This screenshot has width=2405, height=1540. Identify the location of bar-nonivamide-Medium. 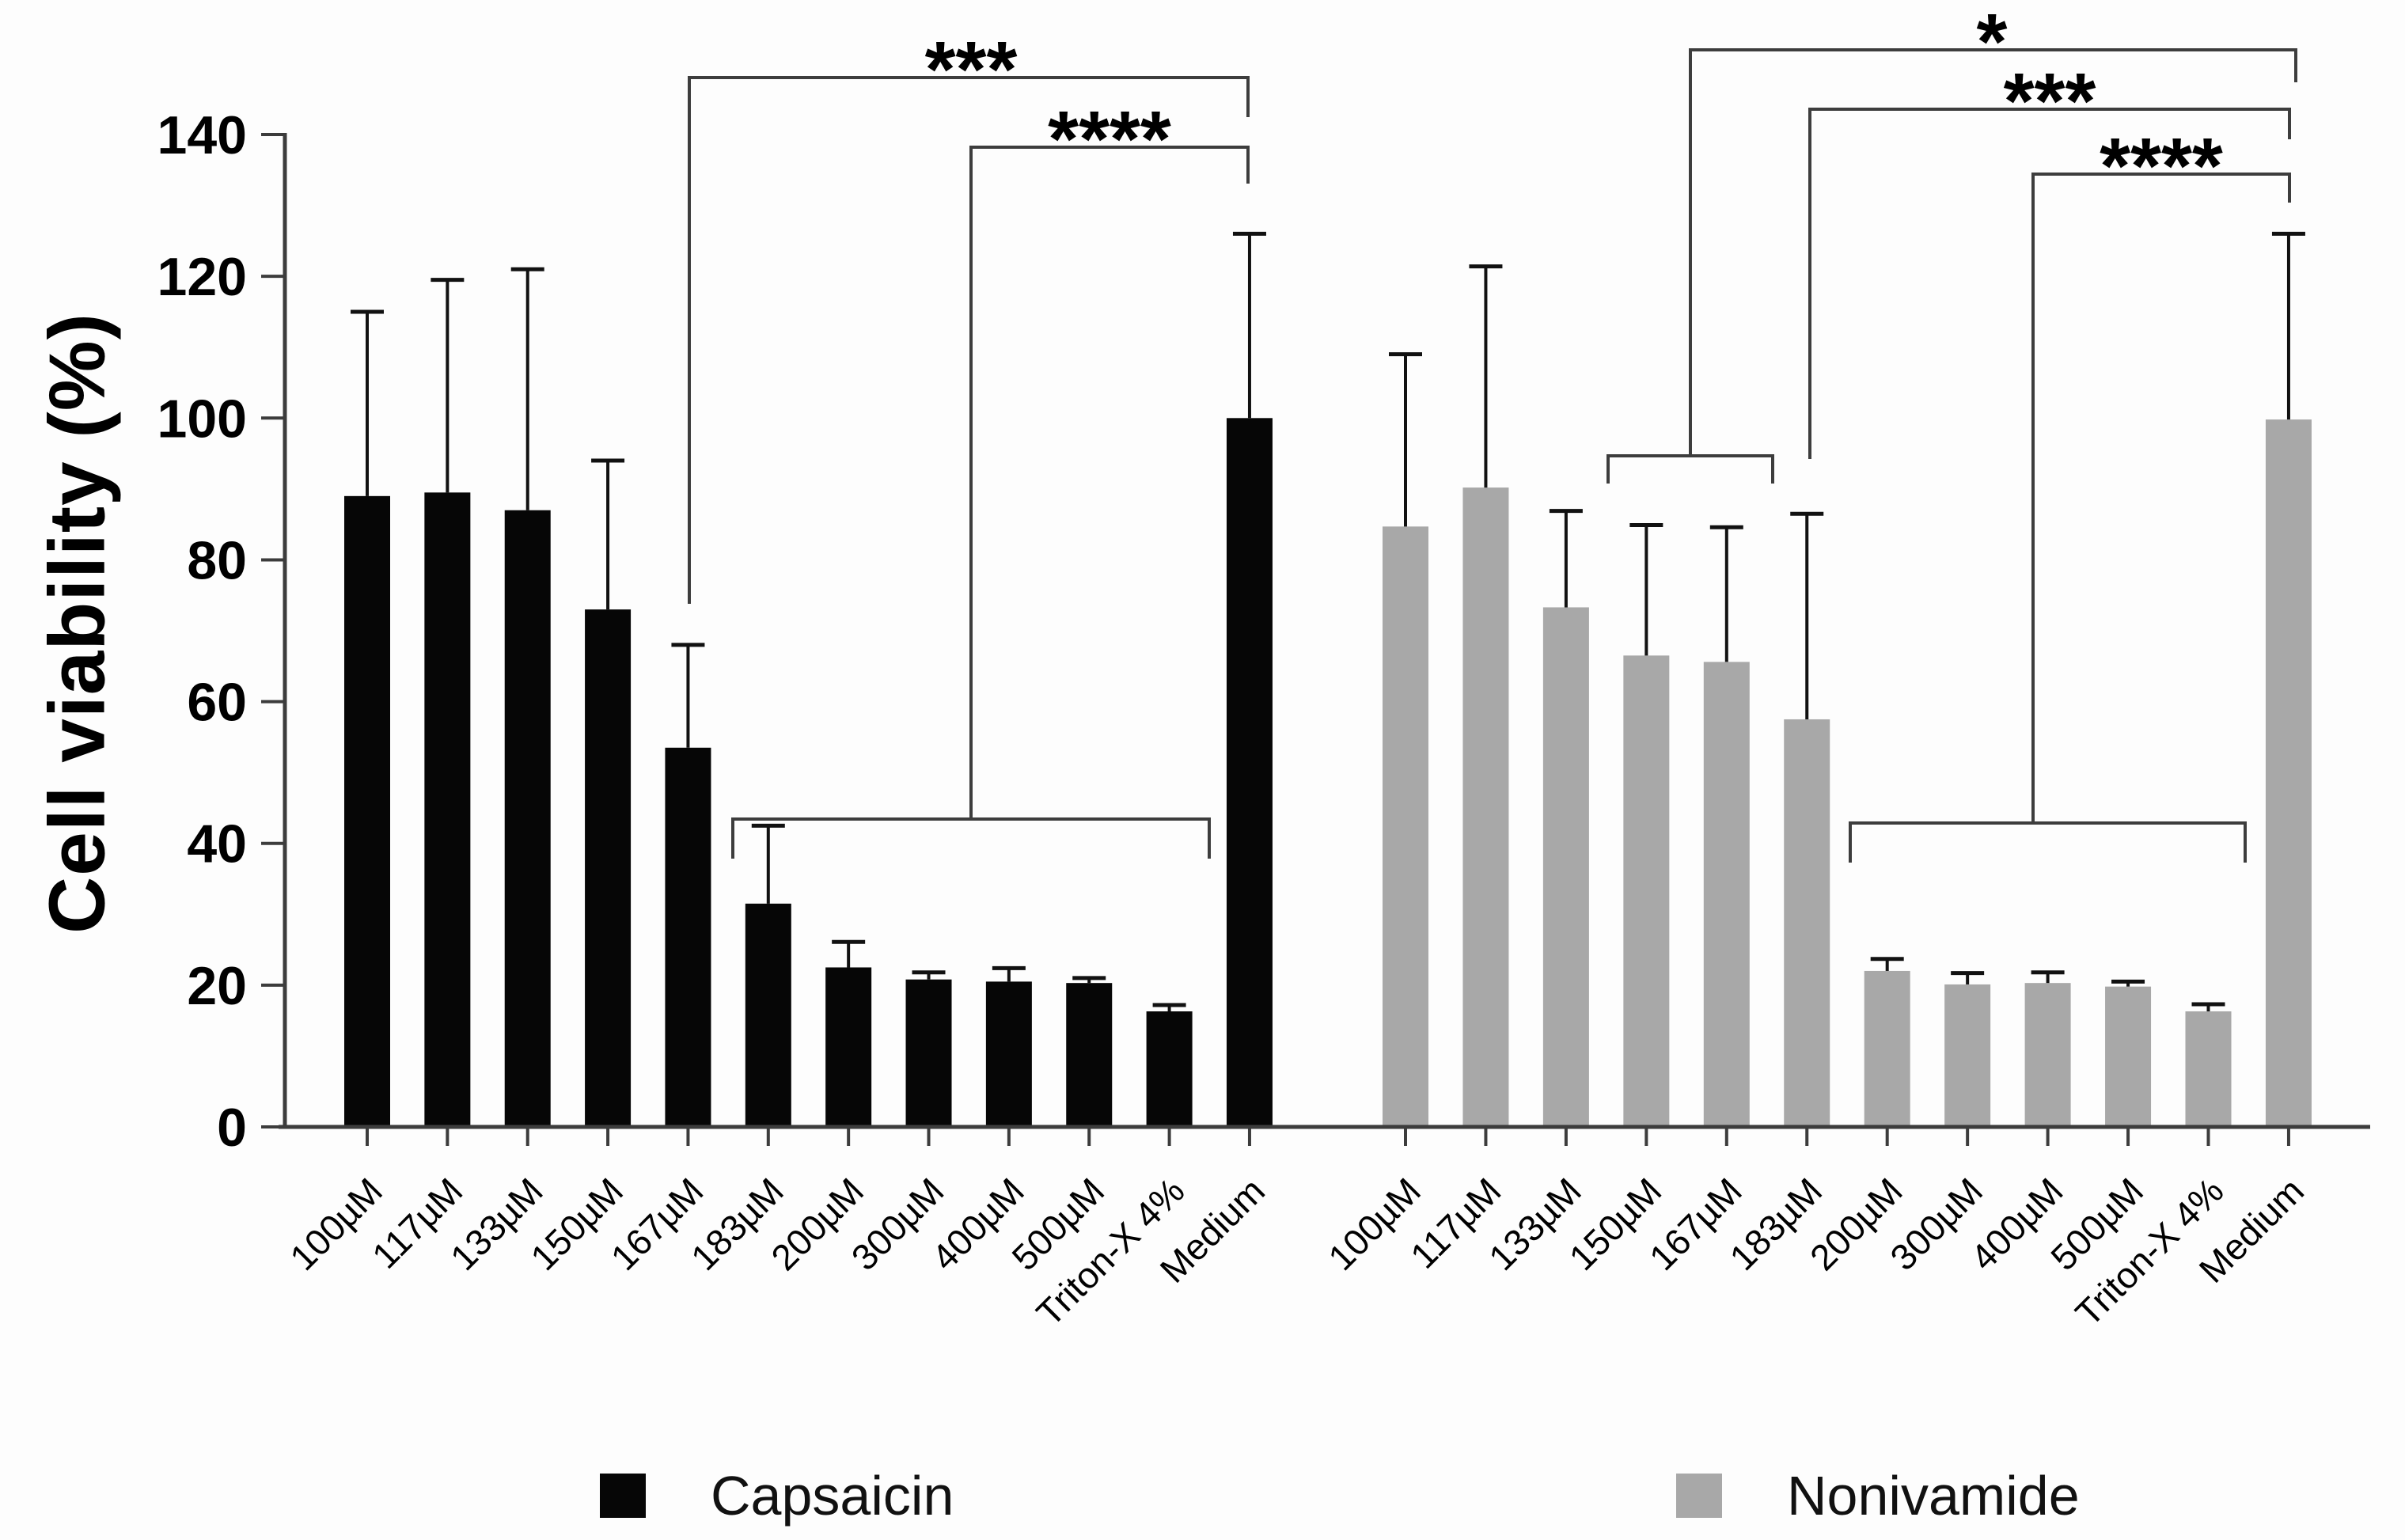
(2288, 773).